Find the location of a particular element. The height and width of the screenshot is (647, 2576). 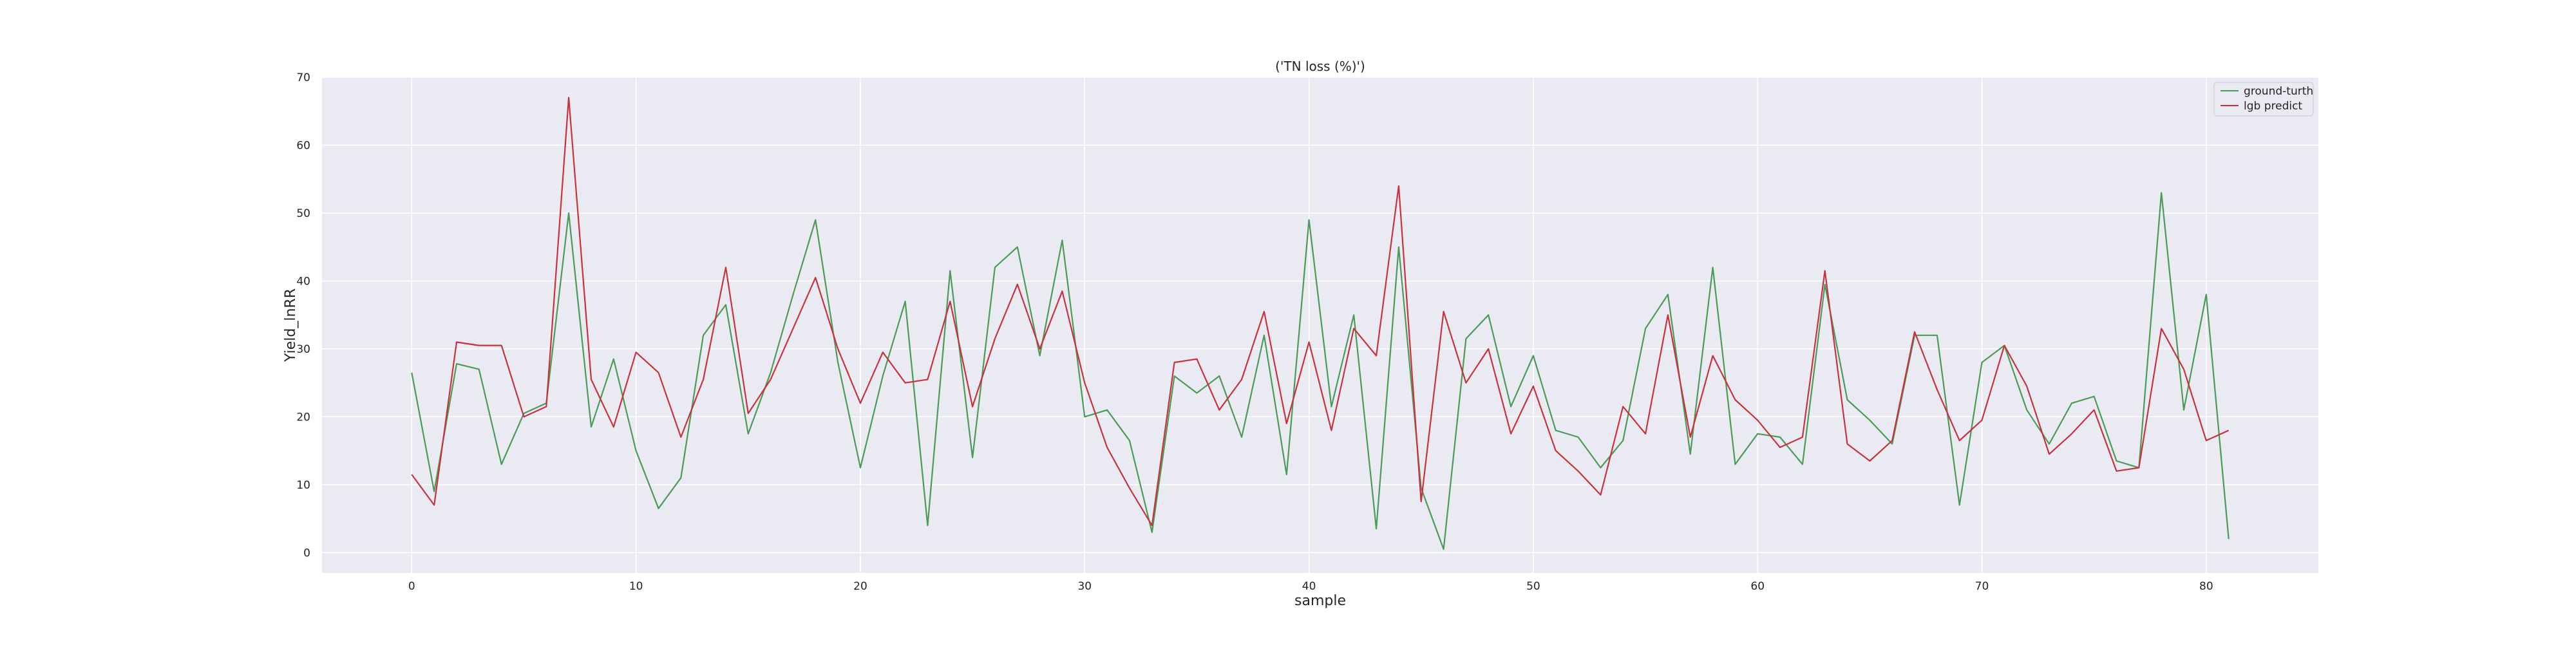

y-tick-label: 20 is located at coordinates (303, 417).